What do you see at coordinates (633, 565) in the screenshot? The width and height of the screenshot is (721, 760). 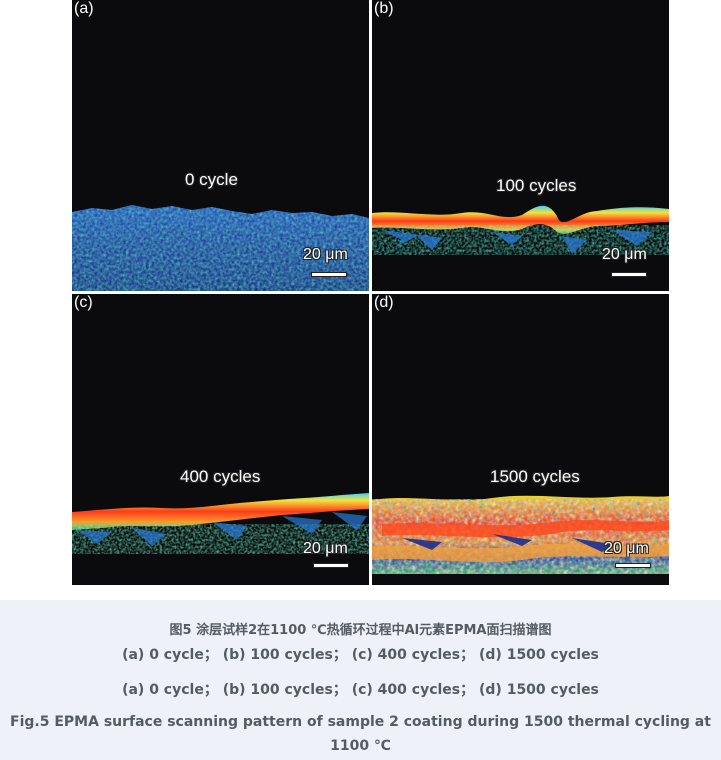 I see `panel-d-scale-bar` at bounding box center [633, 565].